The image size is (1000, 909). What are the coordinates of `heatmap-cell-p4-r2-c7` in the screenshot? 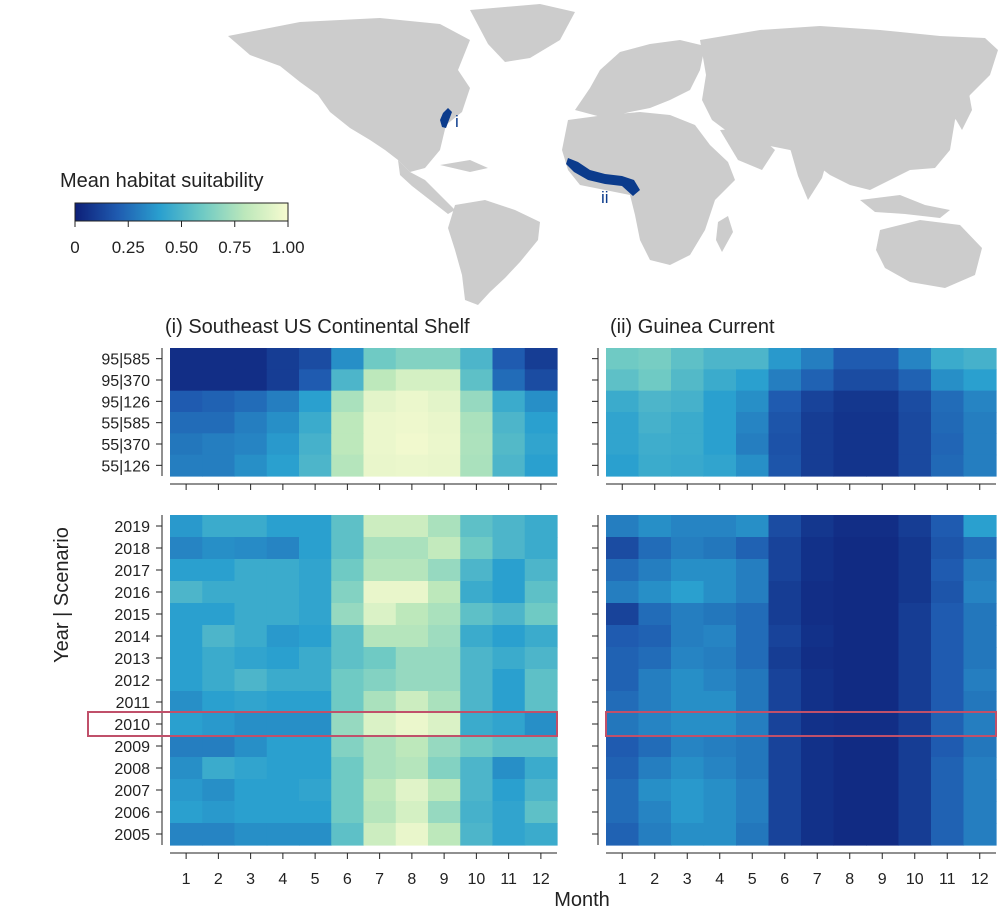 It's located at (818, 548).